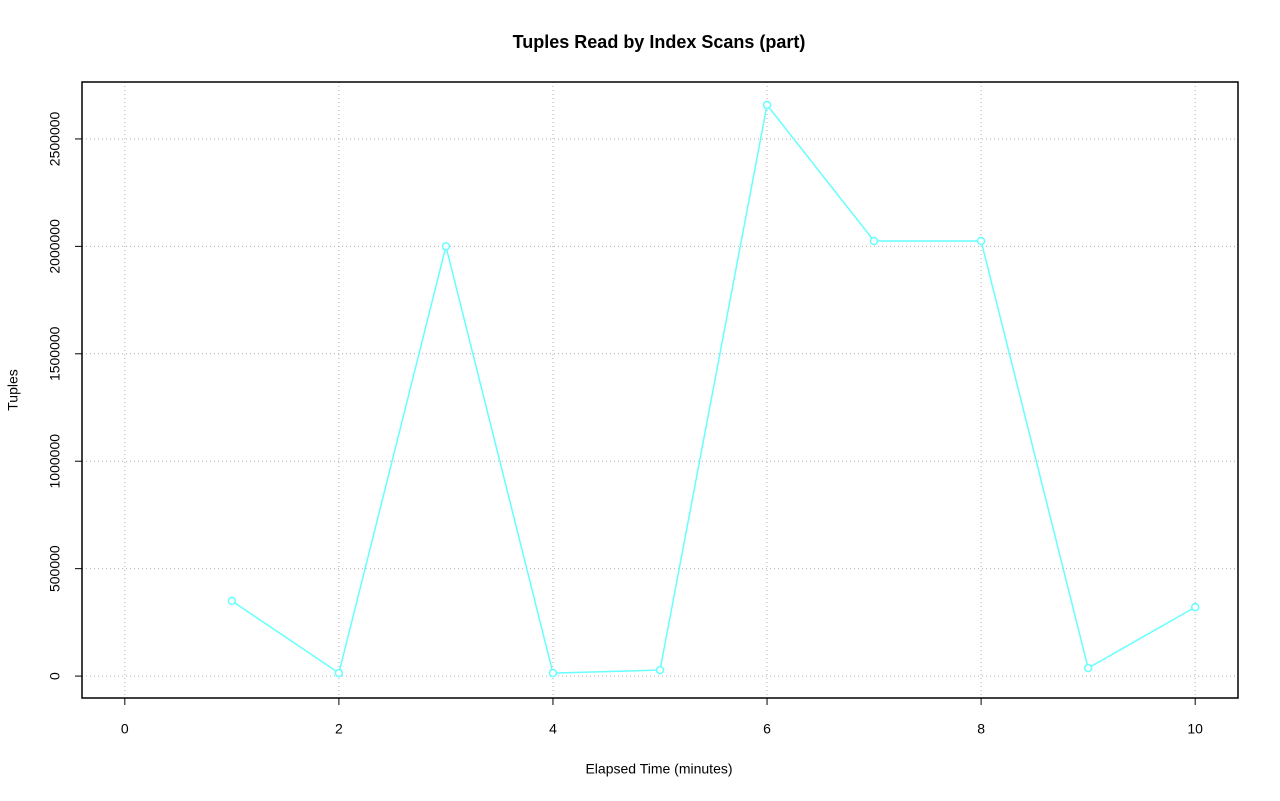 The image size is (1280, 801). Describe the element at coordinates (553, 729) in the screenshot. I see `x-tick-label: 4` at that location.